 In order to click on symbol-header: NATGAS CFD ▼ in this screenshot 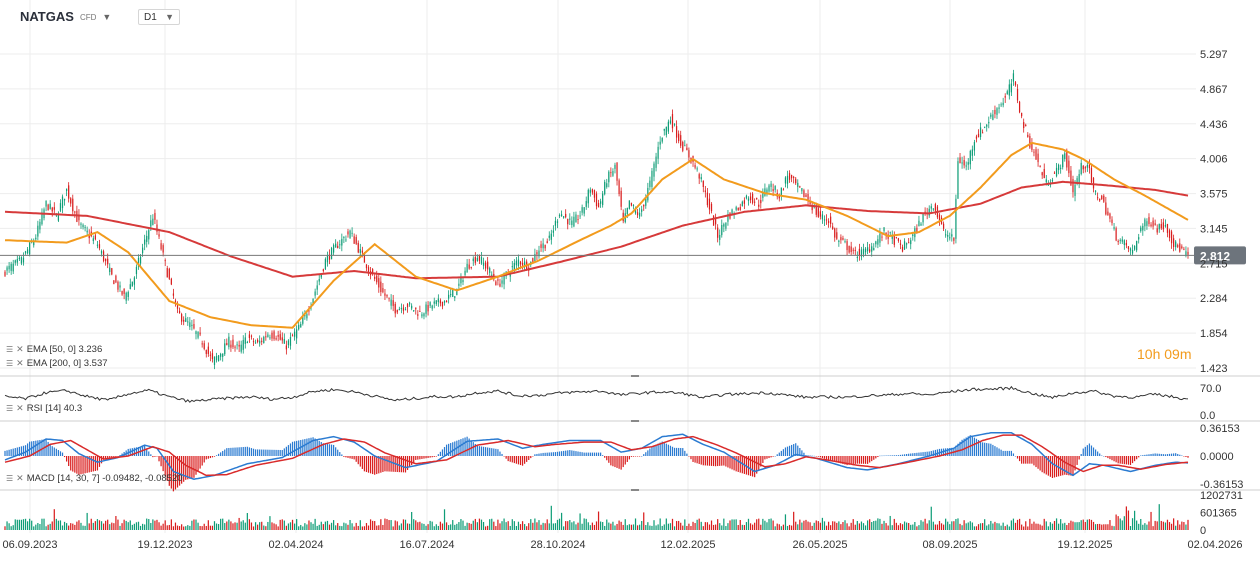, I will do `click(65, 16)`.